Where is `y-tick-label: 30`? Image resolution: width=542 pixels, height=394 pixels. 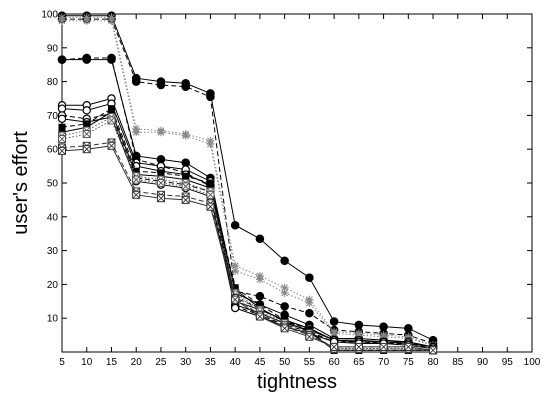 y-tick-label: 30 is located at coordinates (53, 251).